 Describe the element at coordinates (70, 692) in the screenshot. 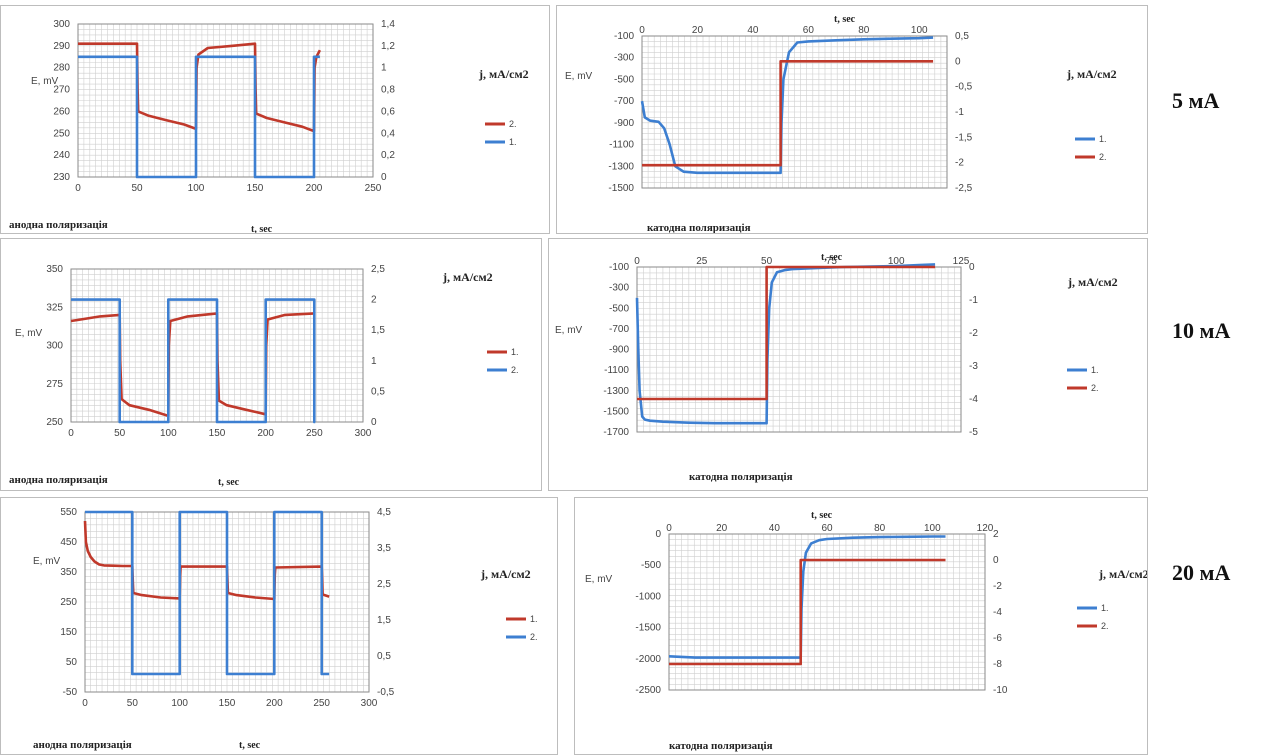

I see `y-tick-label: -50` at that location.